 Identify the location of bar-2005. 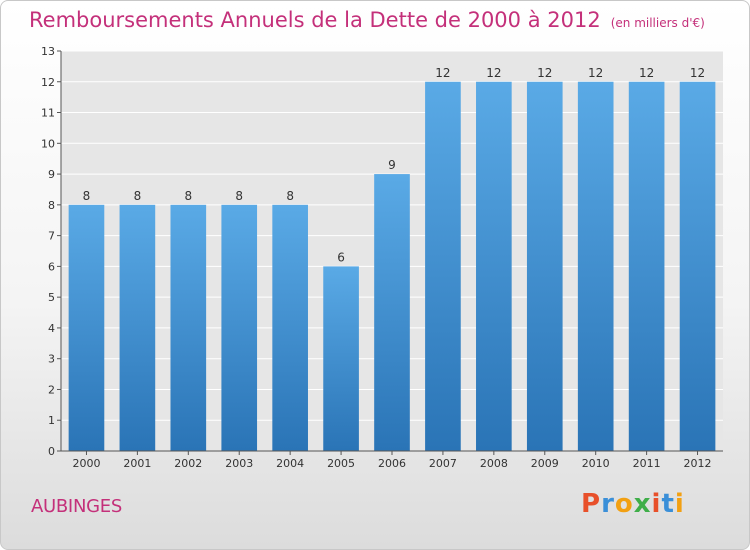
(341, 358).